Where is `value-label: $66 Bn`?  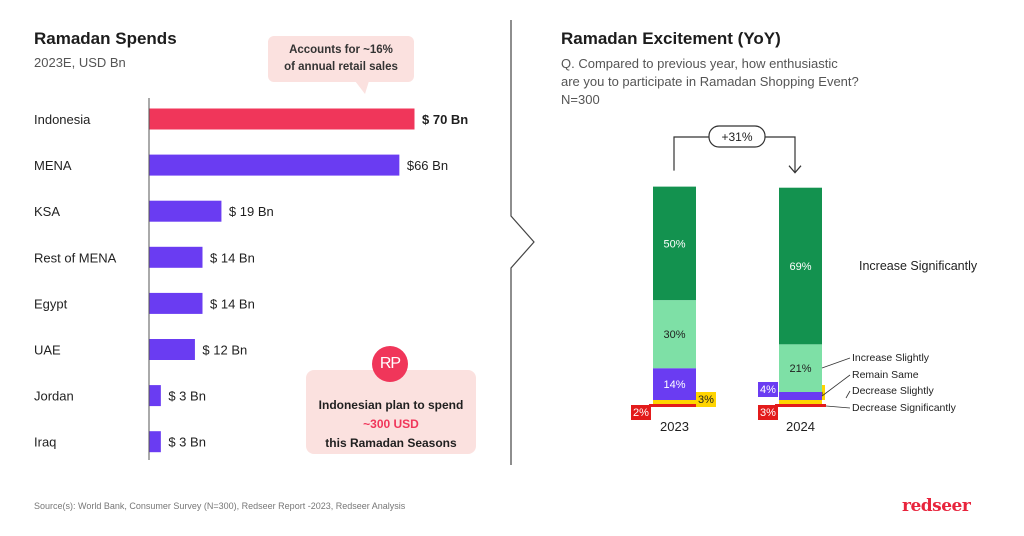
value-label: $66 Bn is located at coordinates (427, 165).